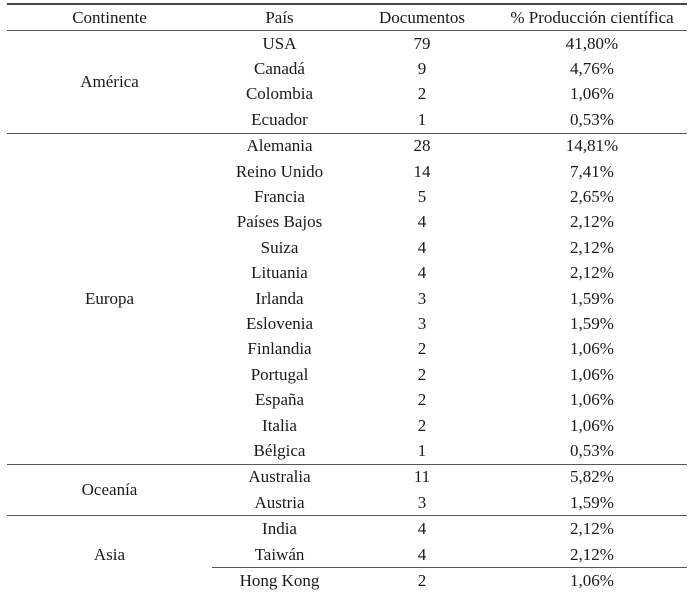 This screenshot has width=694, height=592. I want to click on table-row: Hong Kong 2 1,06%, so click(347, 579).